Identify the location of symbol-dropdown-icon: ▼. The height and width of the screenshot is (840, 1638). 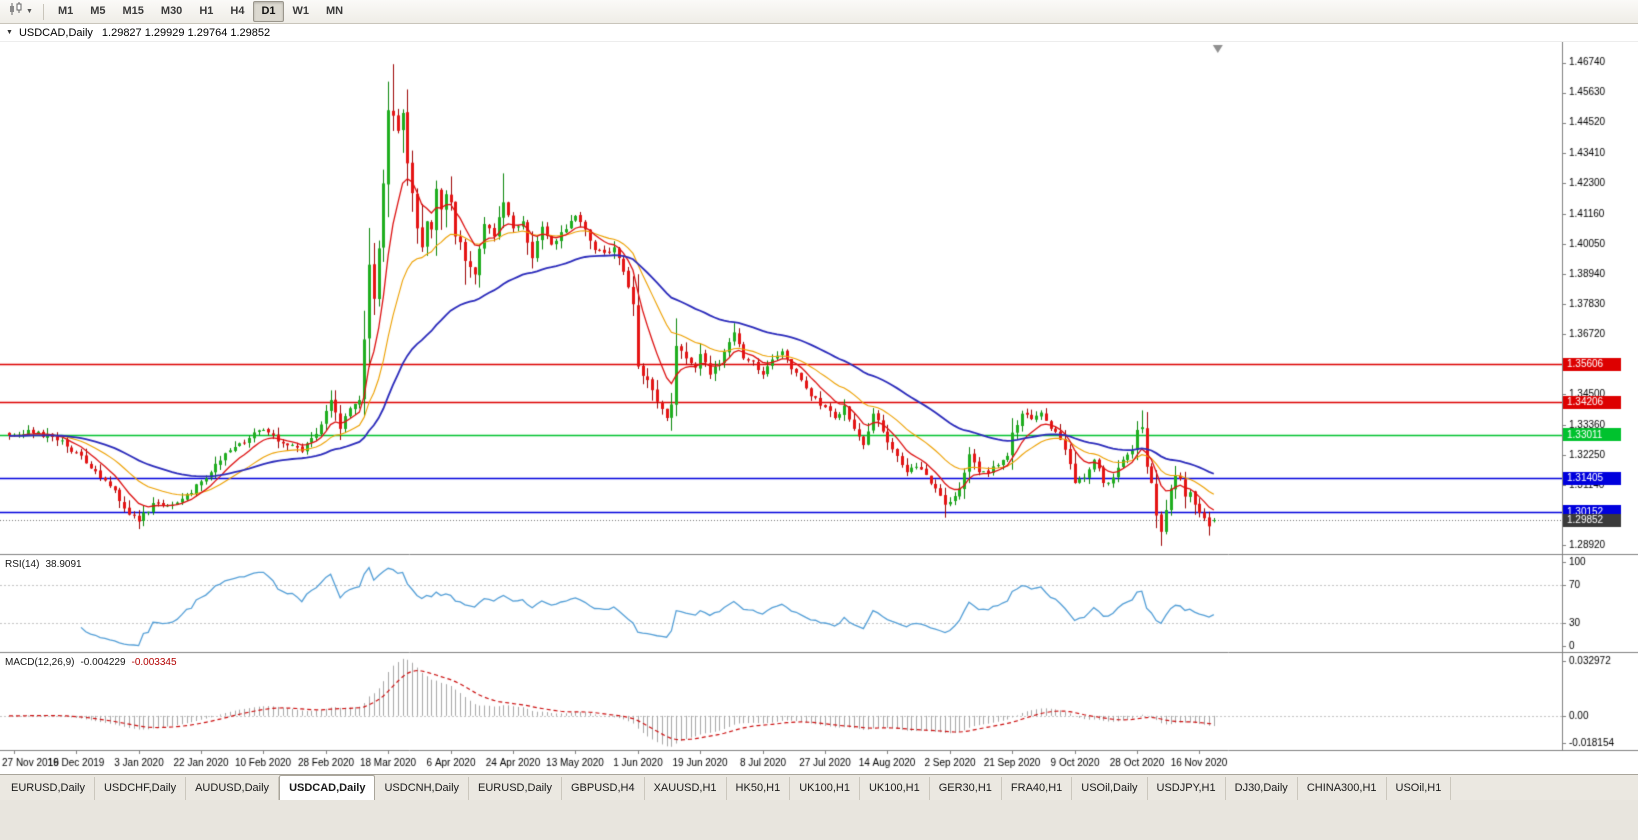
(9, 32).